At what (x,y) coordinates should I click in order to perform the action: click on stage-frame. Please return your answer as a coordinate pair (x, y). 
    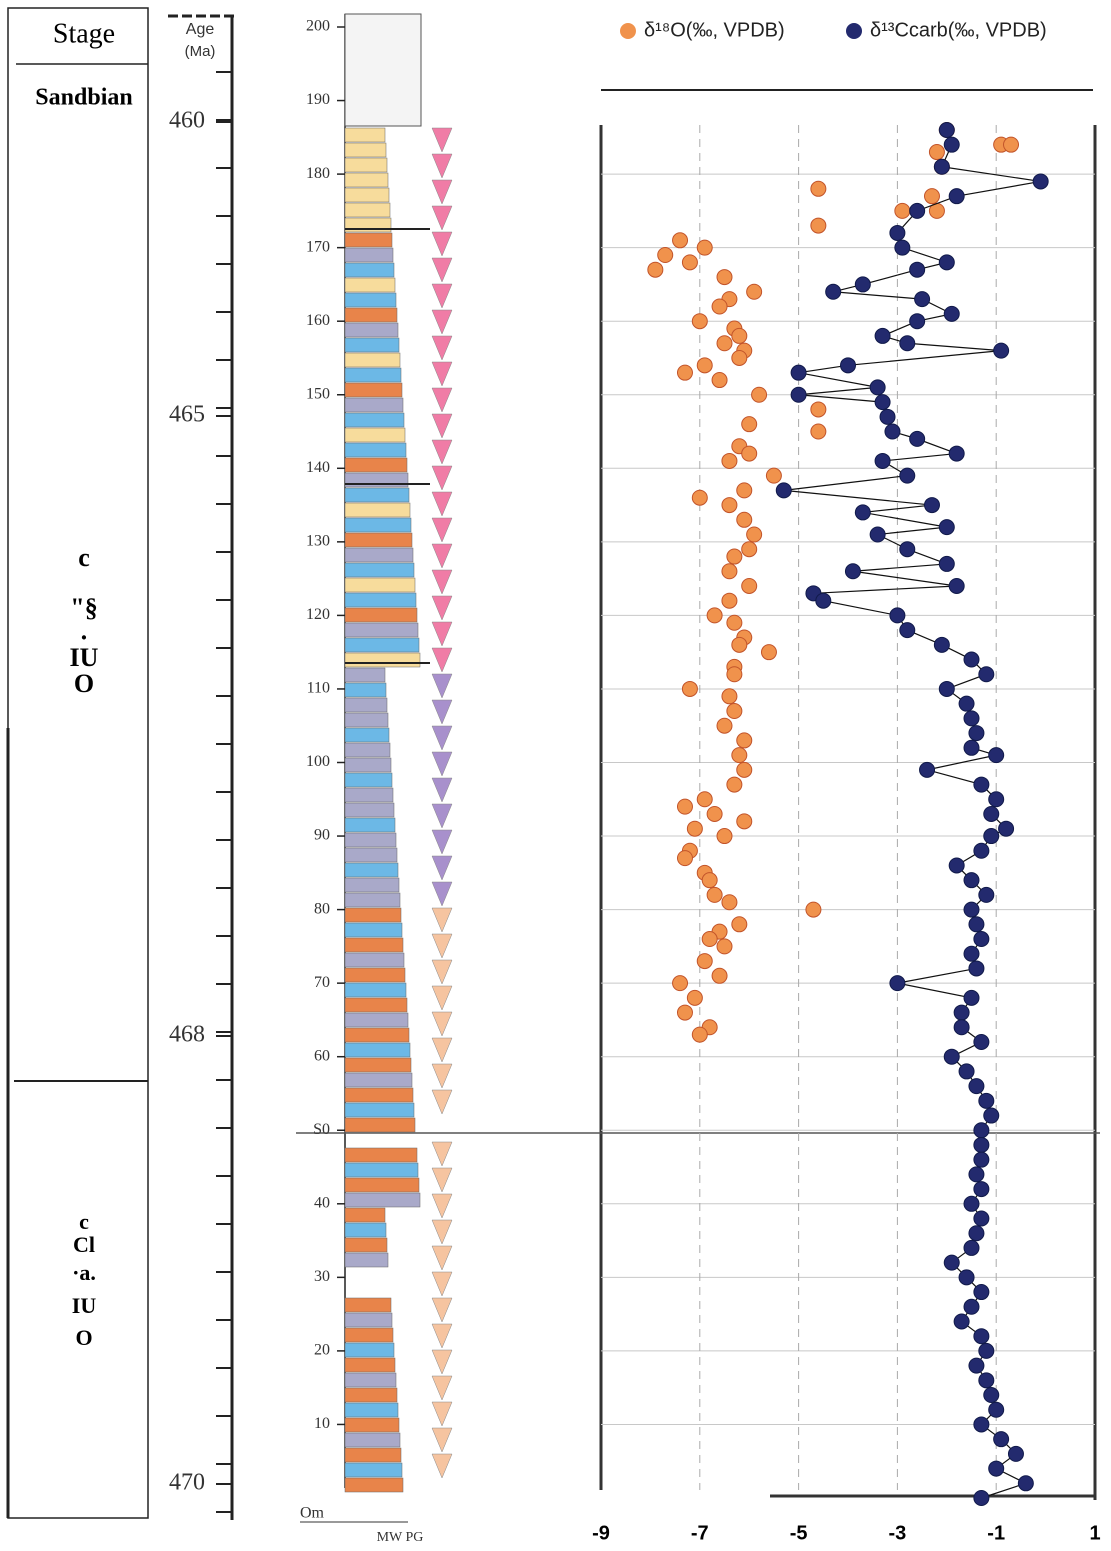
    Looking at the image, I should click on (78, 763).